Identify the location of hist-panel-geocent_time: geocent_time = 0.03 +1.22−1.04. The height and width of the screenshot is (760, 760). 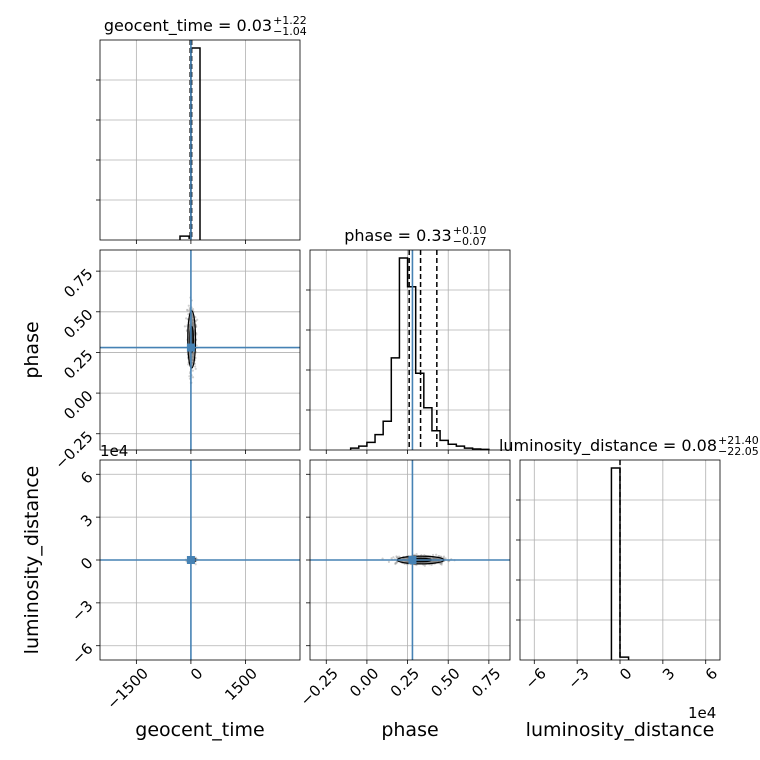
(201, 129).